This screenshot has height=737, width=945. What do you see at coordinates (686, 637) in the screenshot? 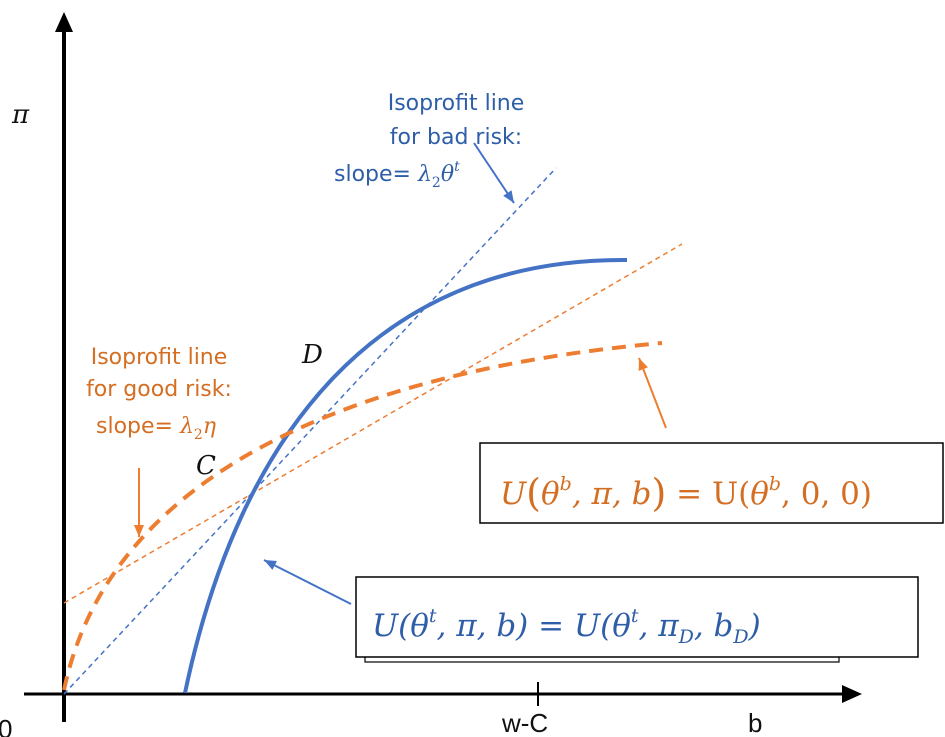
I see `bad-eq-sub-d1: D` at bounding box center [686, 637].